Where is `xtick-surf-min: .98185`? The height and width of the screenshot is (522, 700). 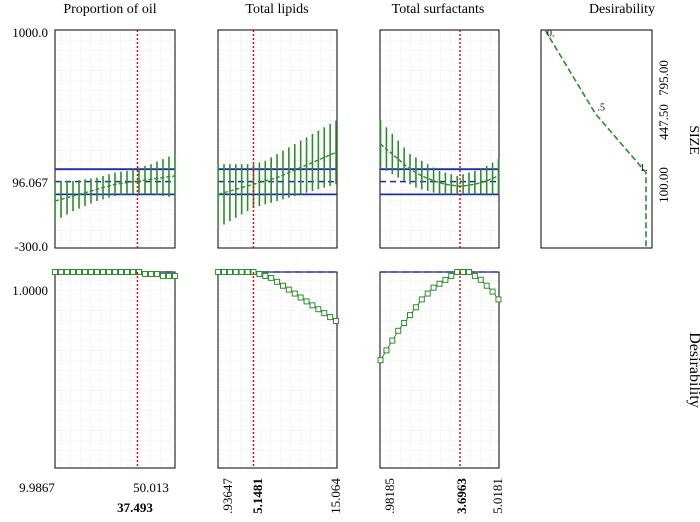
xtick-surf-min: .98185 is located at coordinates (389, 496).